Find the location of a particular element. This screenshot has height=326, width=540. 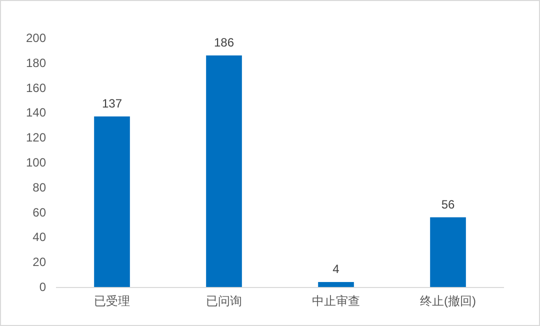

y-tick-label: 0 is located at coordinates (42, 287).